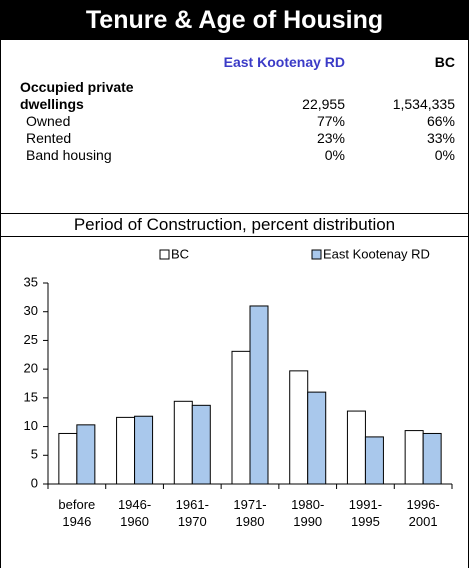  I want to click on cell-value: 23%, so click(330, 138).